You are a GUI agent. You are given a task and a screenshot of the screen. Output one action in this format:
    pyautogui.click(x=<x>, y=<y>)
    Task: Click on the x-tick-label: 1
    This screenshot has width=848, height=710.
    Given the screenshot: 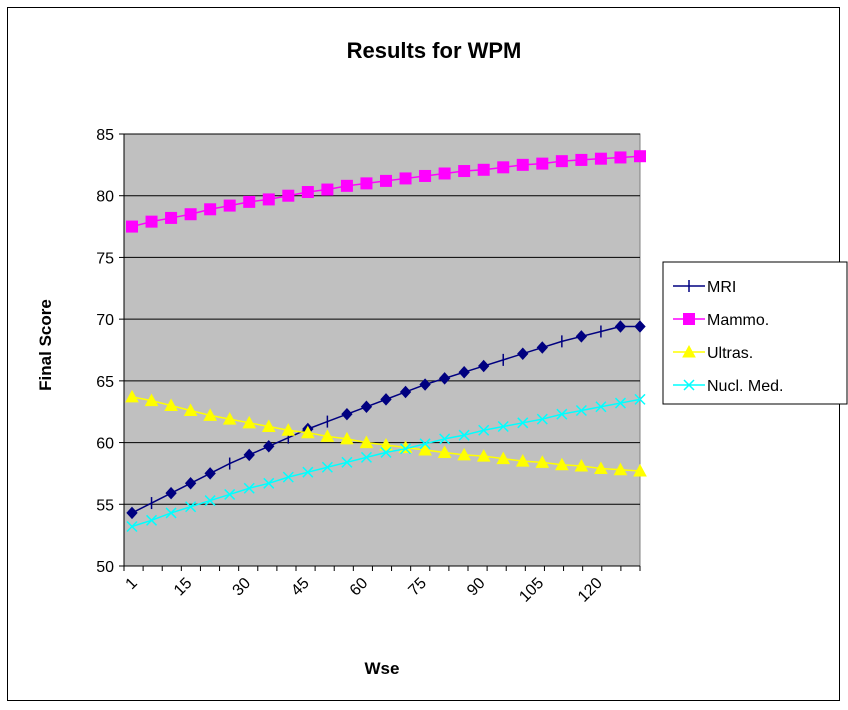 What is the action you would take?
    pyautogui.click(x=132, y=584)
    